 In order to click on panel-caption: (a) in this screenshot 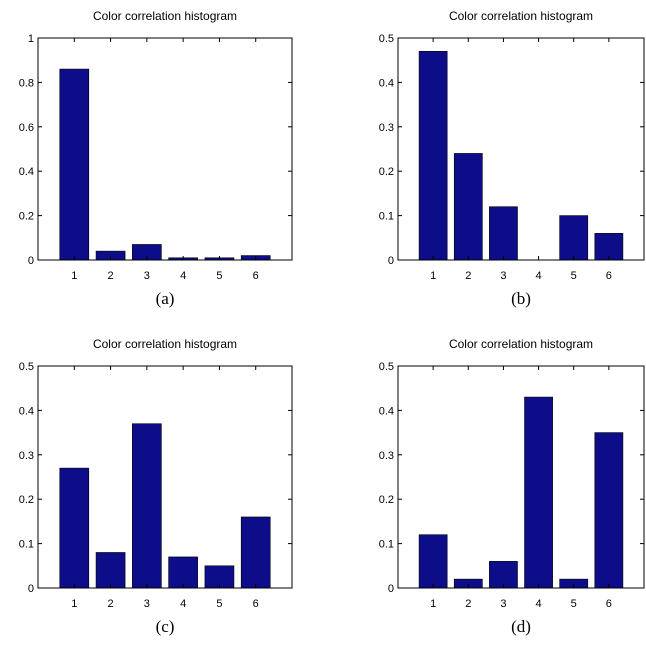, I will do `click(165, 298)`.